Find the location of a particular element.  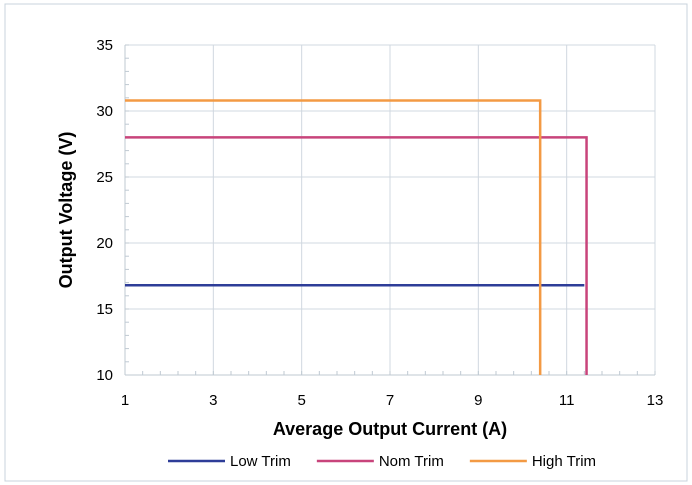

y-tick-label-3: 25 is located at coordinates (104, 177).